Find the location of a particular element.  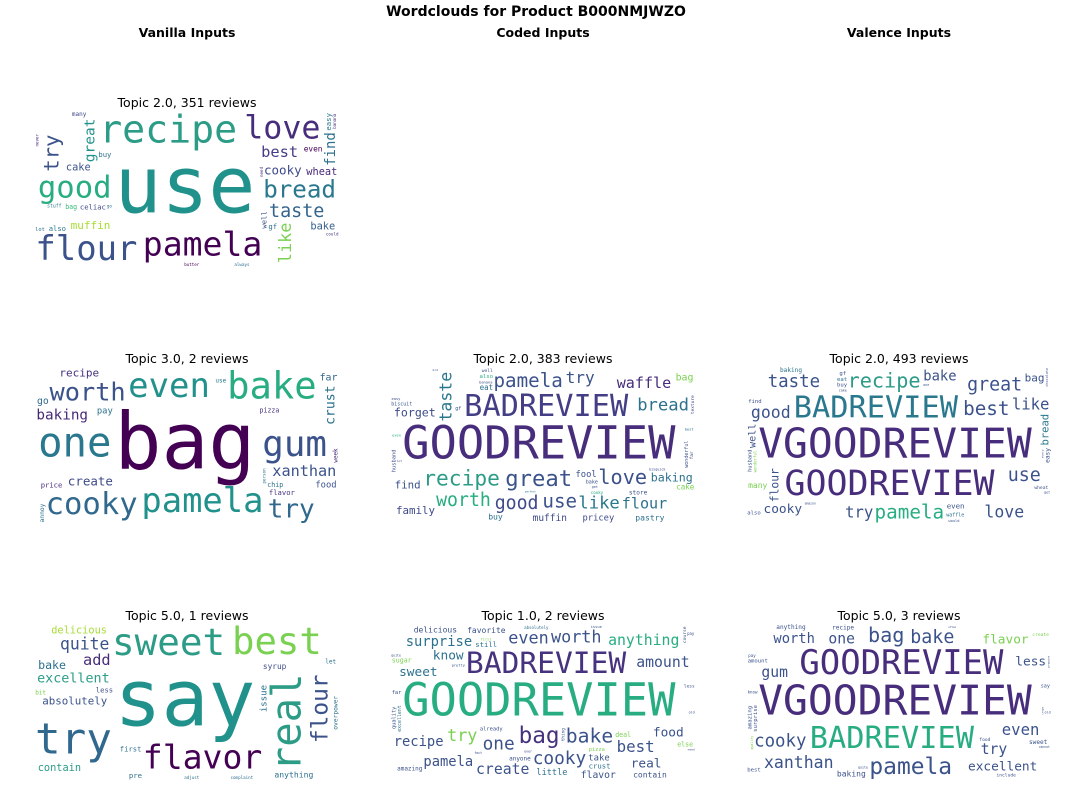

word-crust: crust is located at coordinates (600, 765).